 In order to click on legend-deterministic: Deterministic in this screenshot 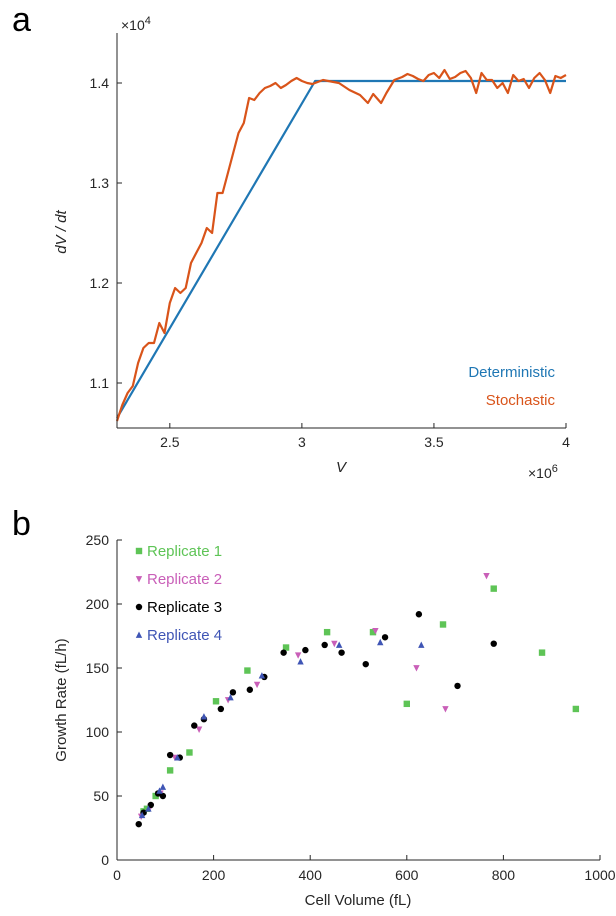, I will do `click(511, 372)`.